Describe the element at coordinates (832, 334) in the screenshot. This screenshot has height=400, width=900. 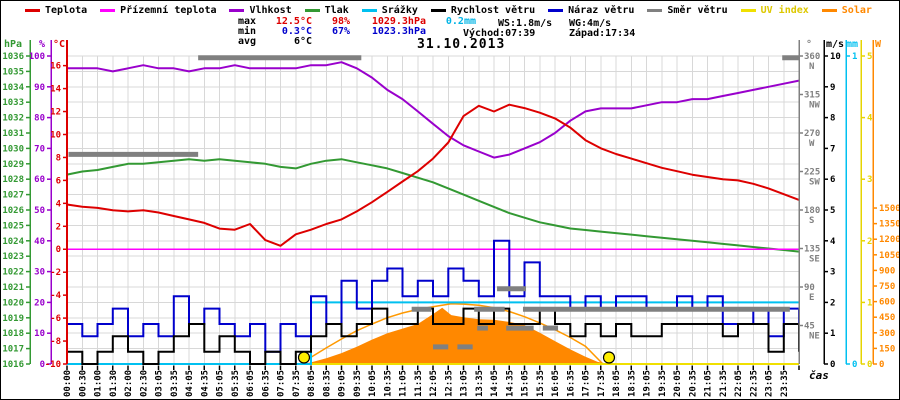
I see `axis-tick-label-ms: 1` at that location.